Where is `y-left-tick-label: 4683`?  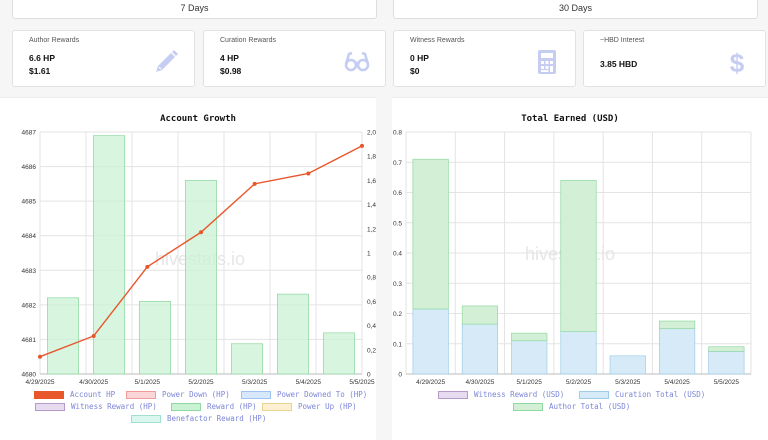
y-left-tick-label: 4683 is located at coordinates (29, 271).